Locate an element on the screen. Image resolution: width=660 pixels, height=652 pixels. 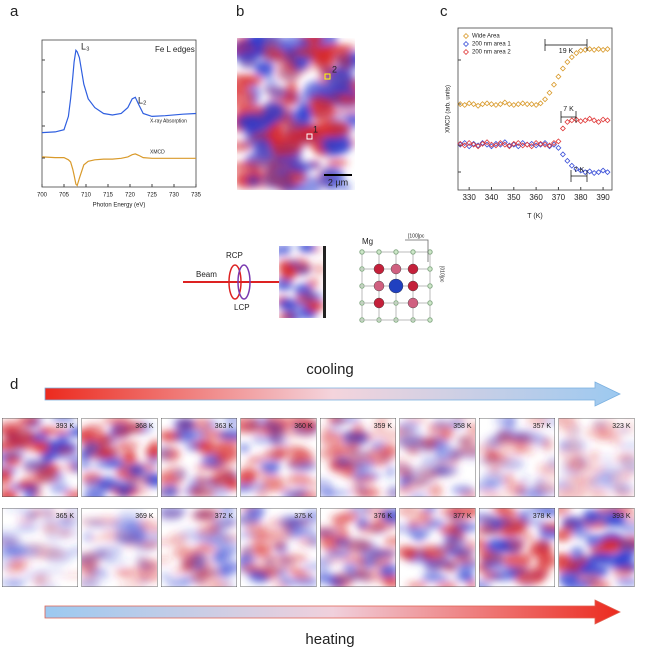
x-tick-label: 710 is located at coordinates (86, 196).